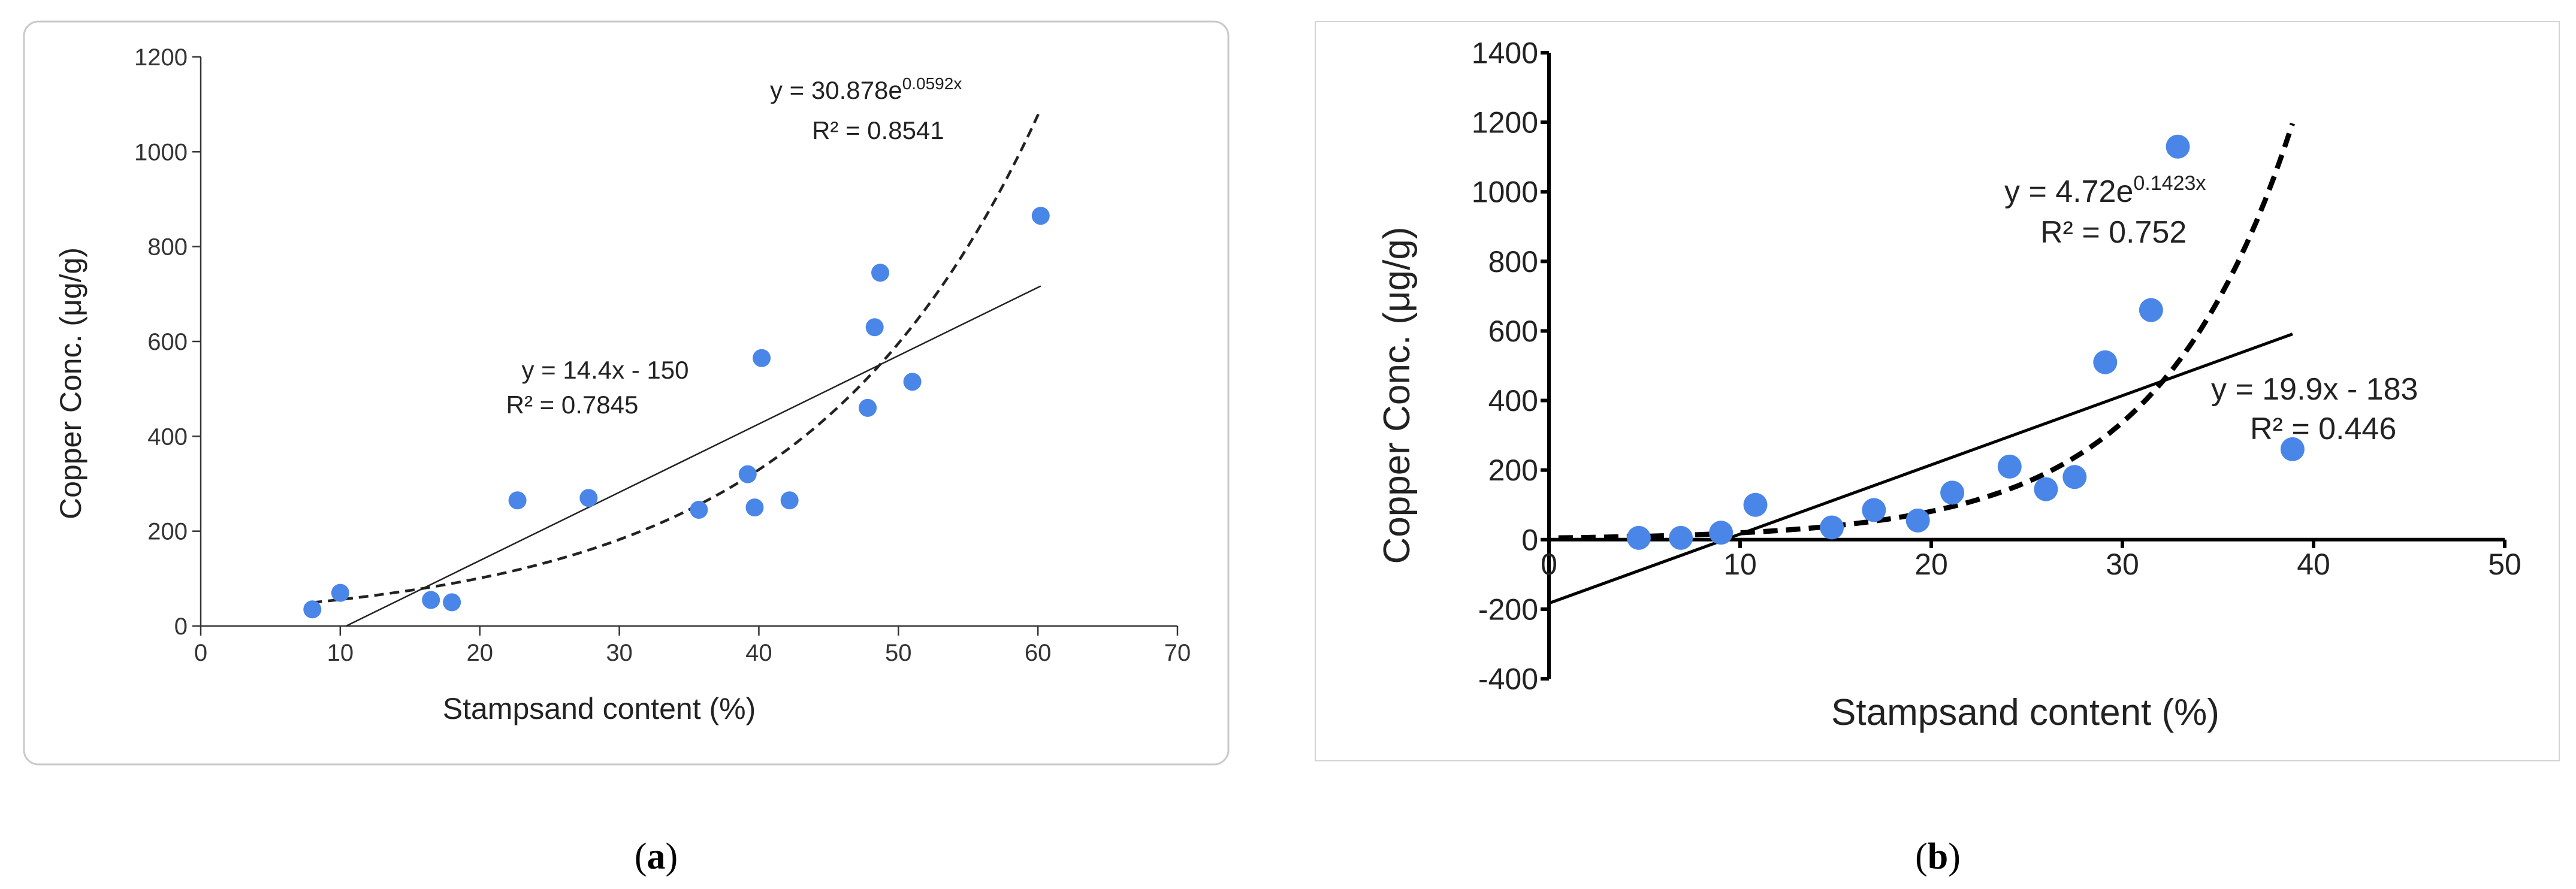 The image size is (2576, 889). What do you see at coordinates (168, 437) in the screenshot?
I see `panel-a-y-tick-label: 400` at bounding box center [168, 437].